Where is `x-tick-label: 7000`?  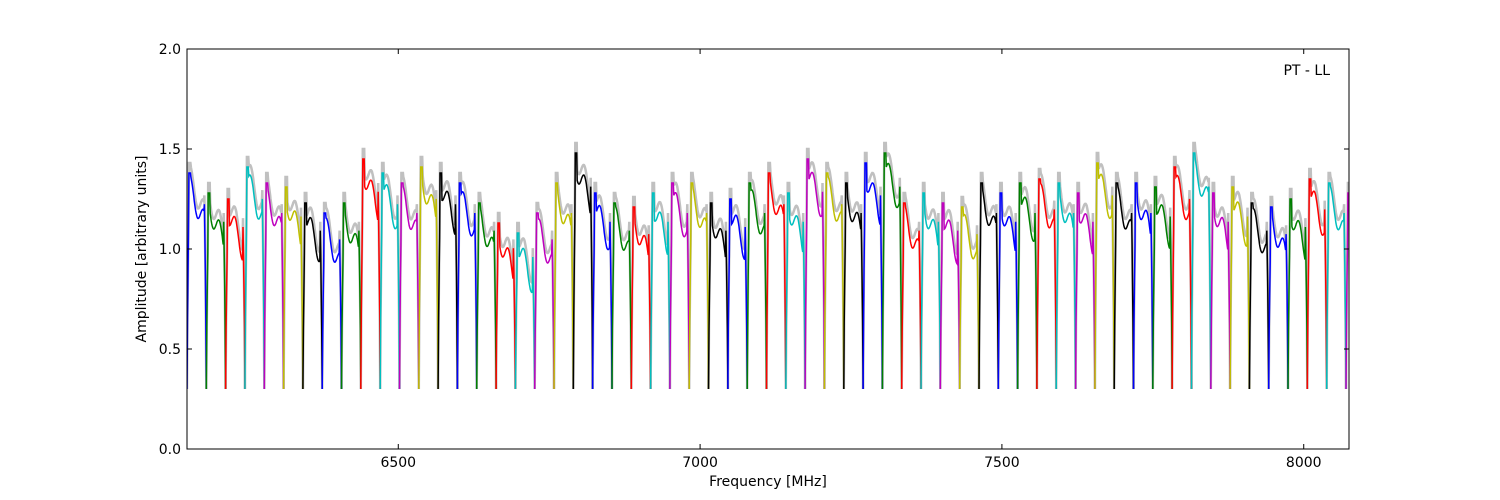 x-tick-label: 7000 is located at coordinates (700, 463).